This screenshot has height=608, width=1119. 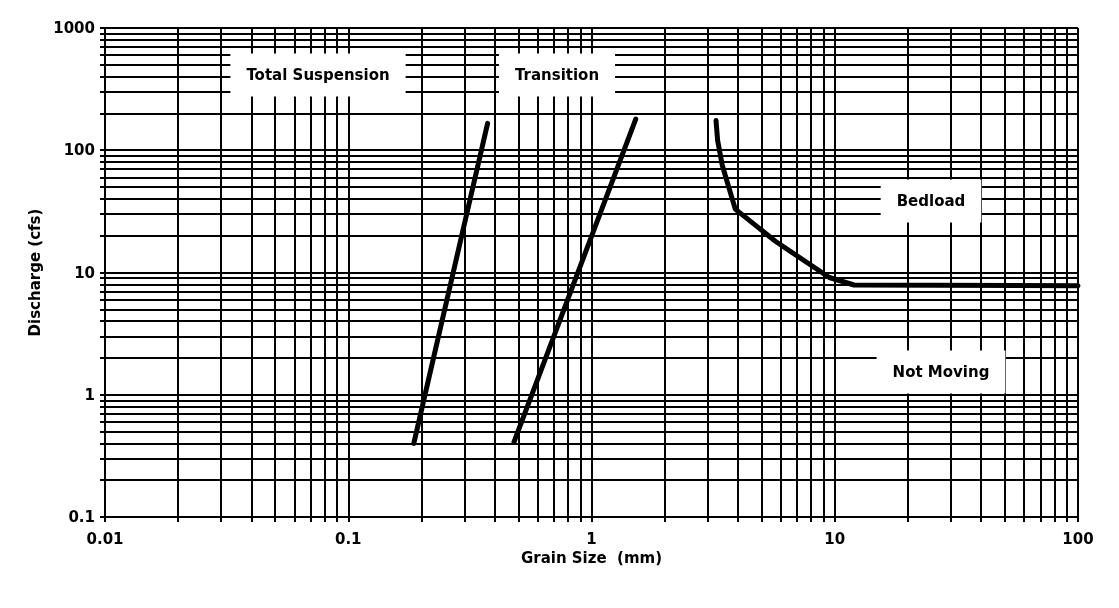 What do you see at coordinates (105, 538) in the screenshot?
I see `x-tick-label: 0.01` at bounding box center [105, 538].